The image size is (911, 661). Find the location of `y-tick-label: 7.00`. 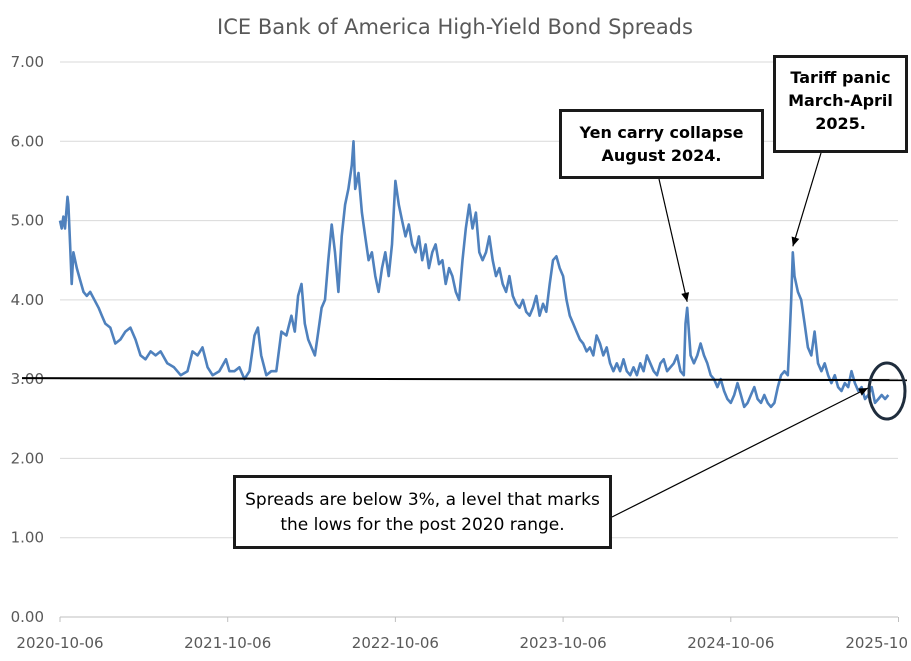

y-tick-label: 7.00 is located at coordinates (27, 62).